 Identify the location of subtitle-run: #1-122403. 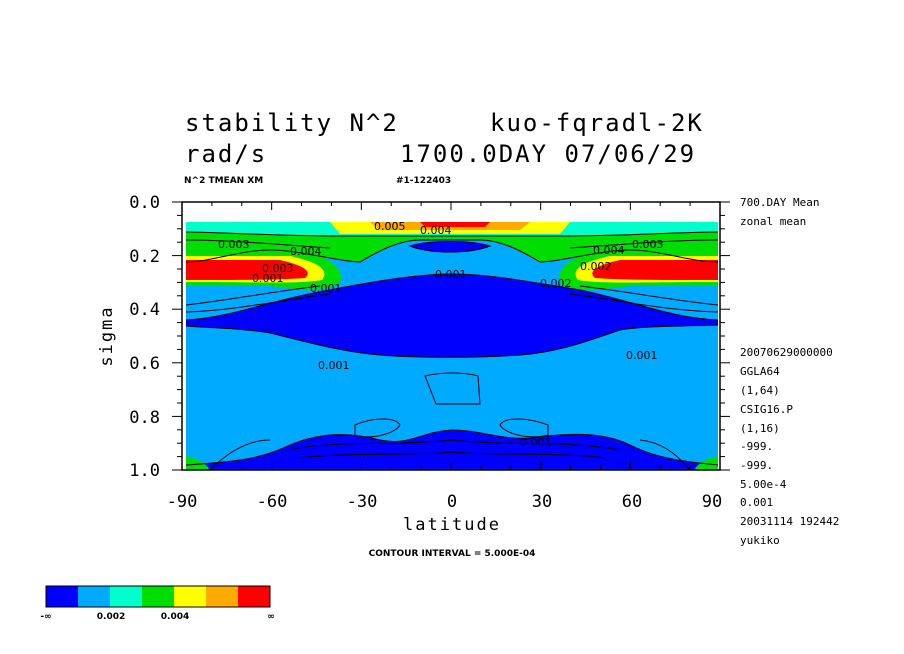
(423, 181).